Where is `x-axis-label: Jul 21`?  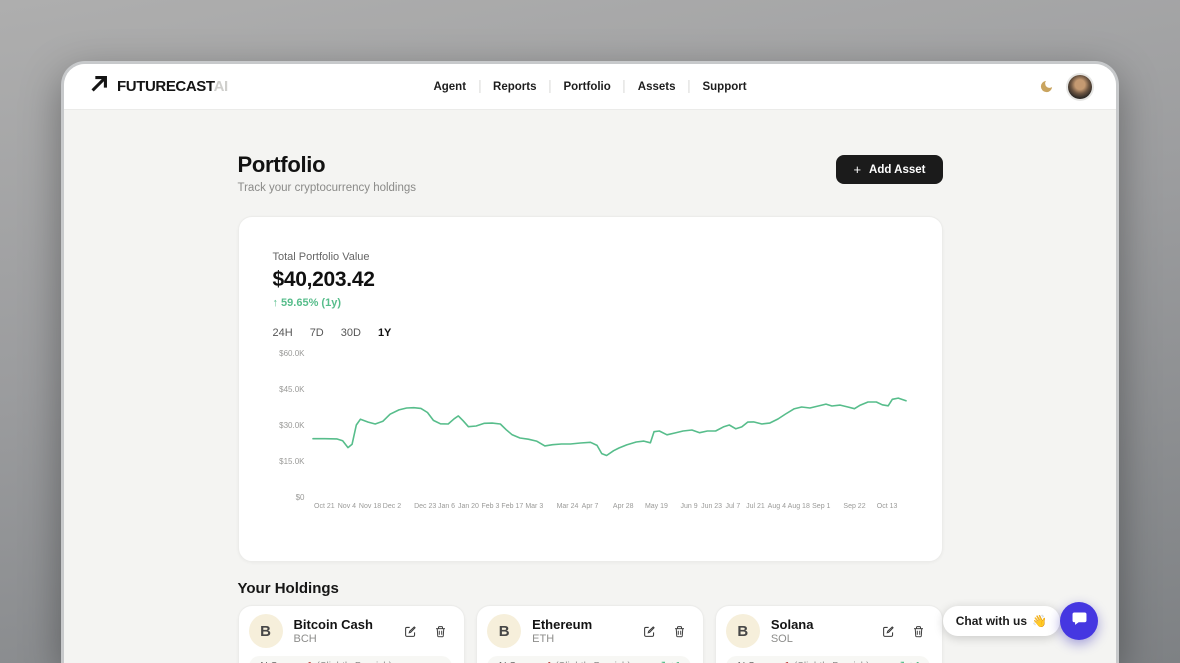 x-axis-label: Jul 21 is located at coordinates (755, 506).